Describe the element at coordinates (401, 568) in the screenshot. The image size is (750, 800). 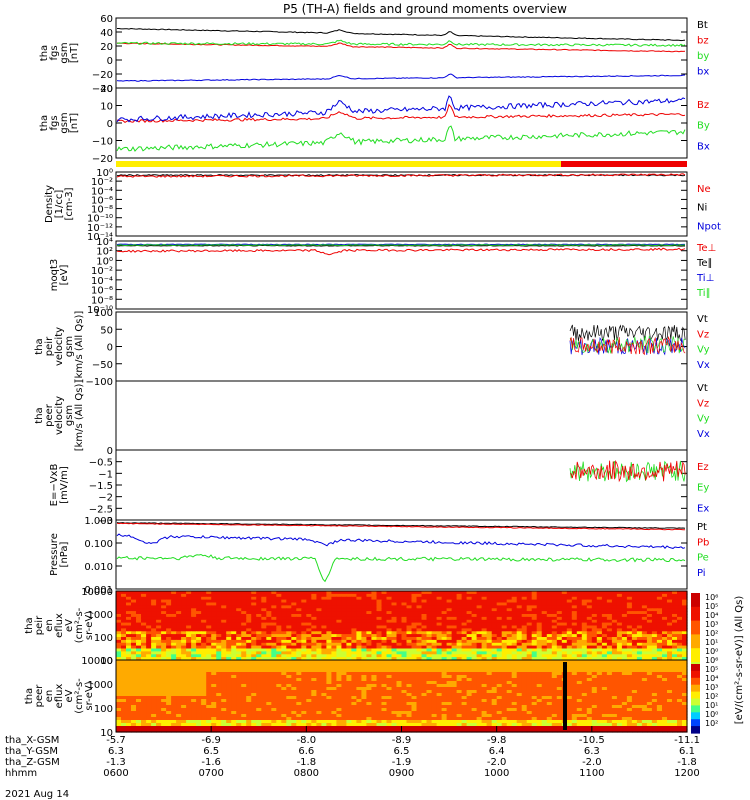
I see `series-Pe` at that location.